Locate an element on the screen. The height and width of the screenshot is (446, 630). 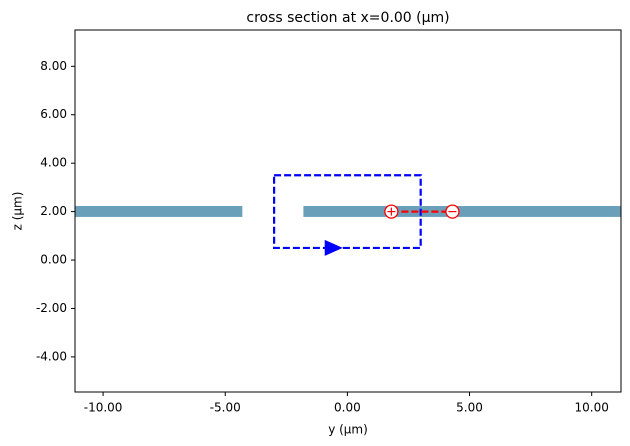
y-tick-label: 4.00 is located at coordinates (53, 163).